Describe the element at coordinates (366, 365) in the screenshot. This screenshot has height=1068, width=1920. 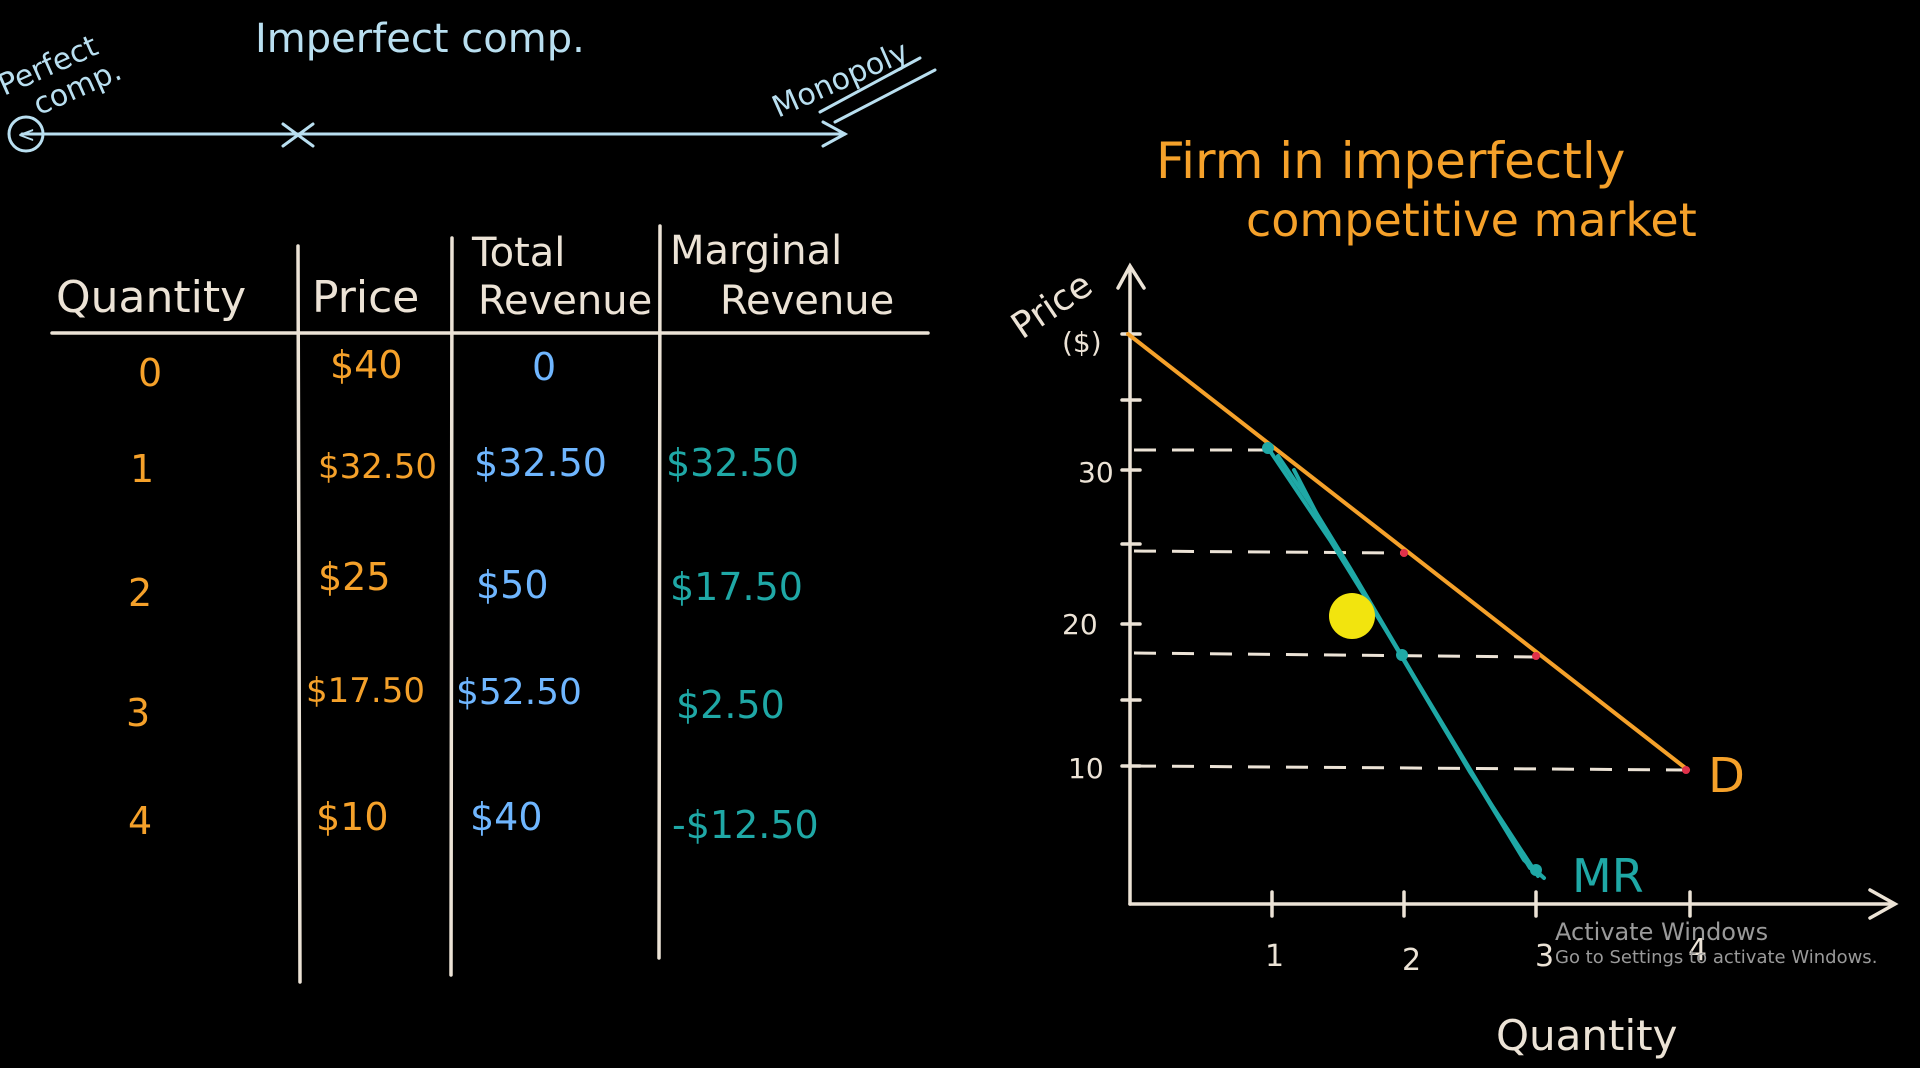
I see `cell-price: $40` at that location.